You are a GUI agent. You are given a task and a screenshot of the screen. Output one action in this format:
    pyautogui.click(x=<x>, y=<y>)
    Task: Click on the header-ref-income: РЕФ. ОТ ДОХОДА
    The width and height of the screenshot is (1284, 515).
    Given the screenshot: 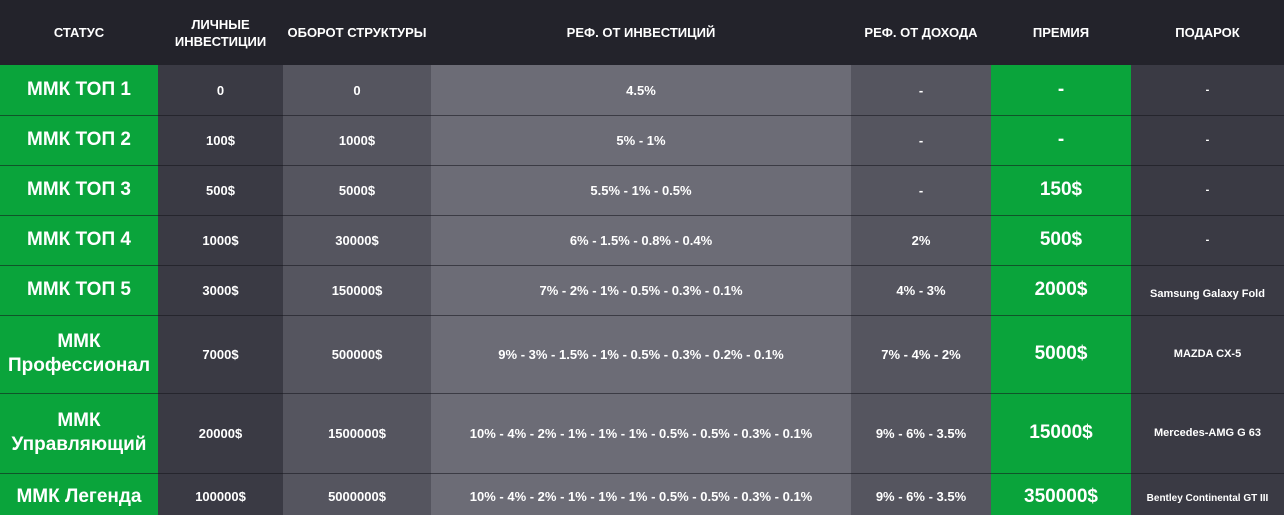 What is the action you would take?
    pyautogui.click(x=921, y=32)
    